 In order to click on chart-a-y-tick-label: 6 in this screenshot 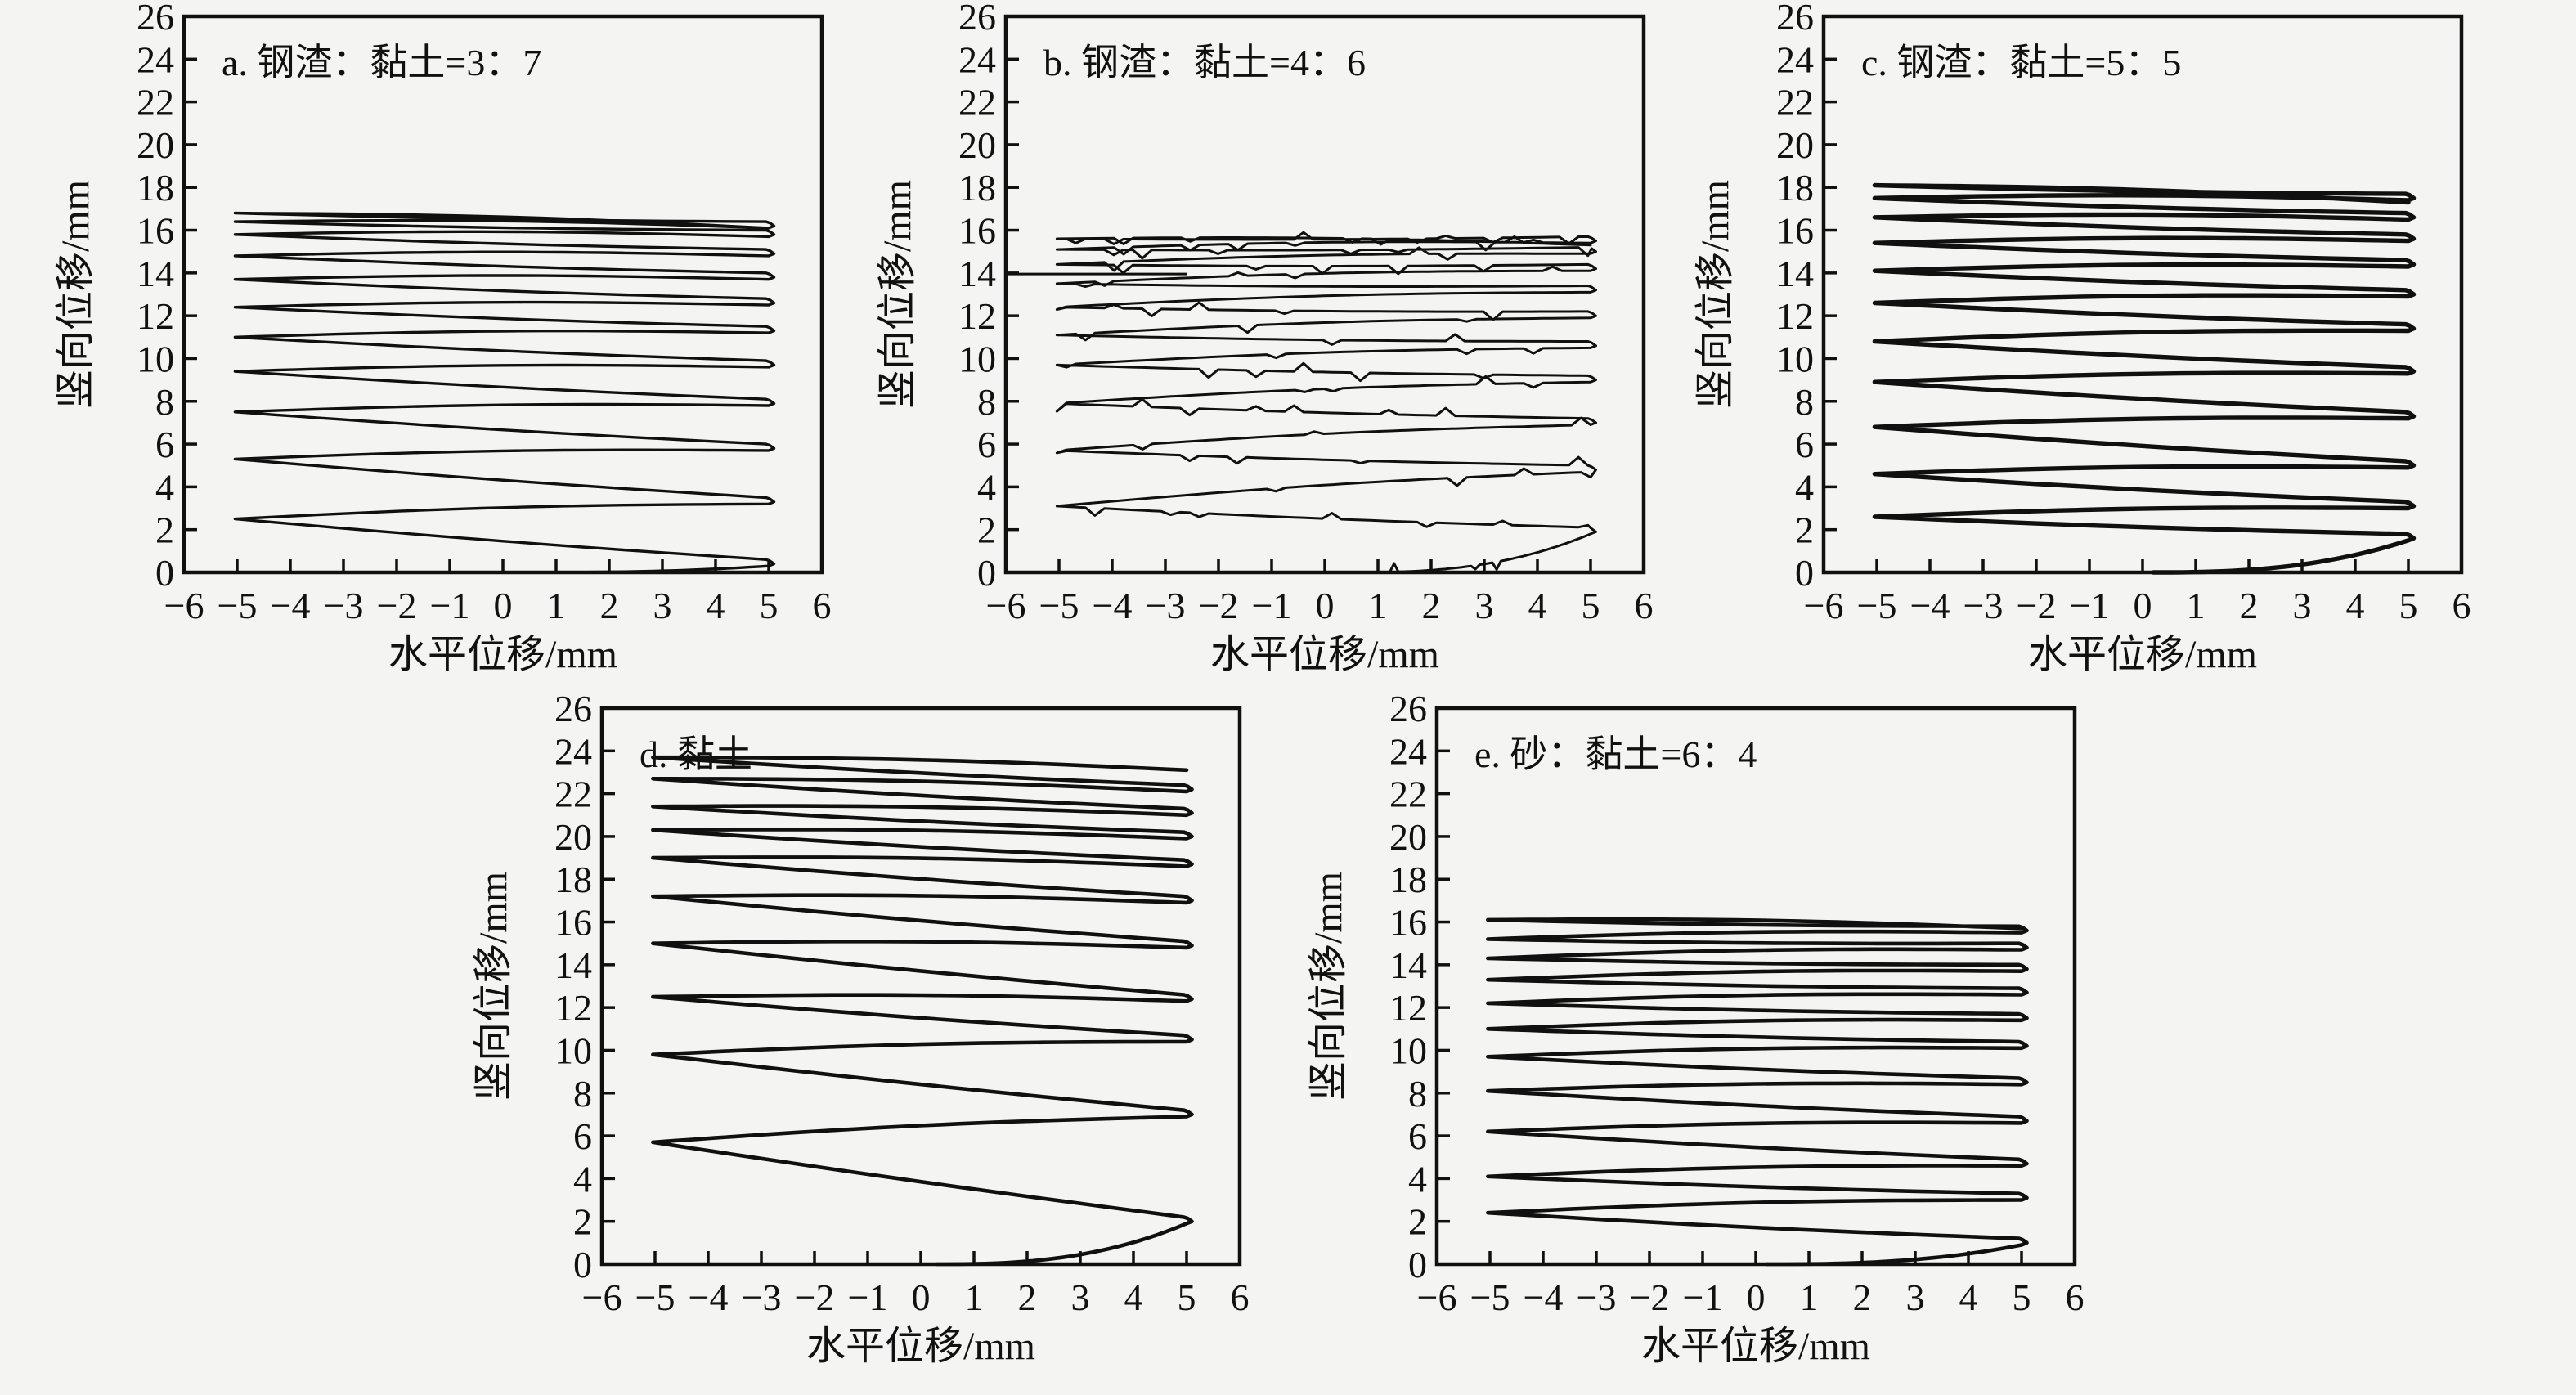, I will do `click(164, 445)`.